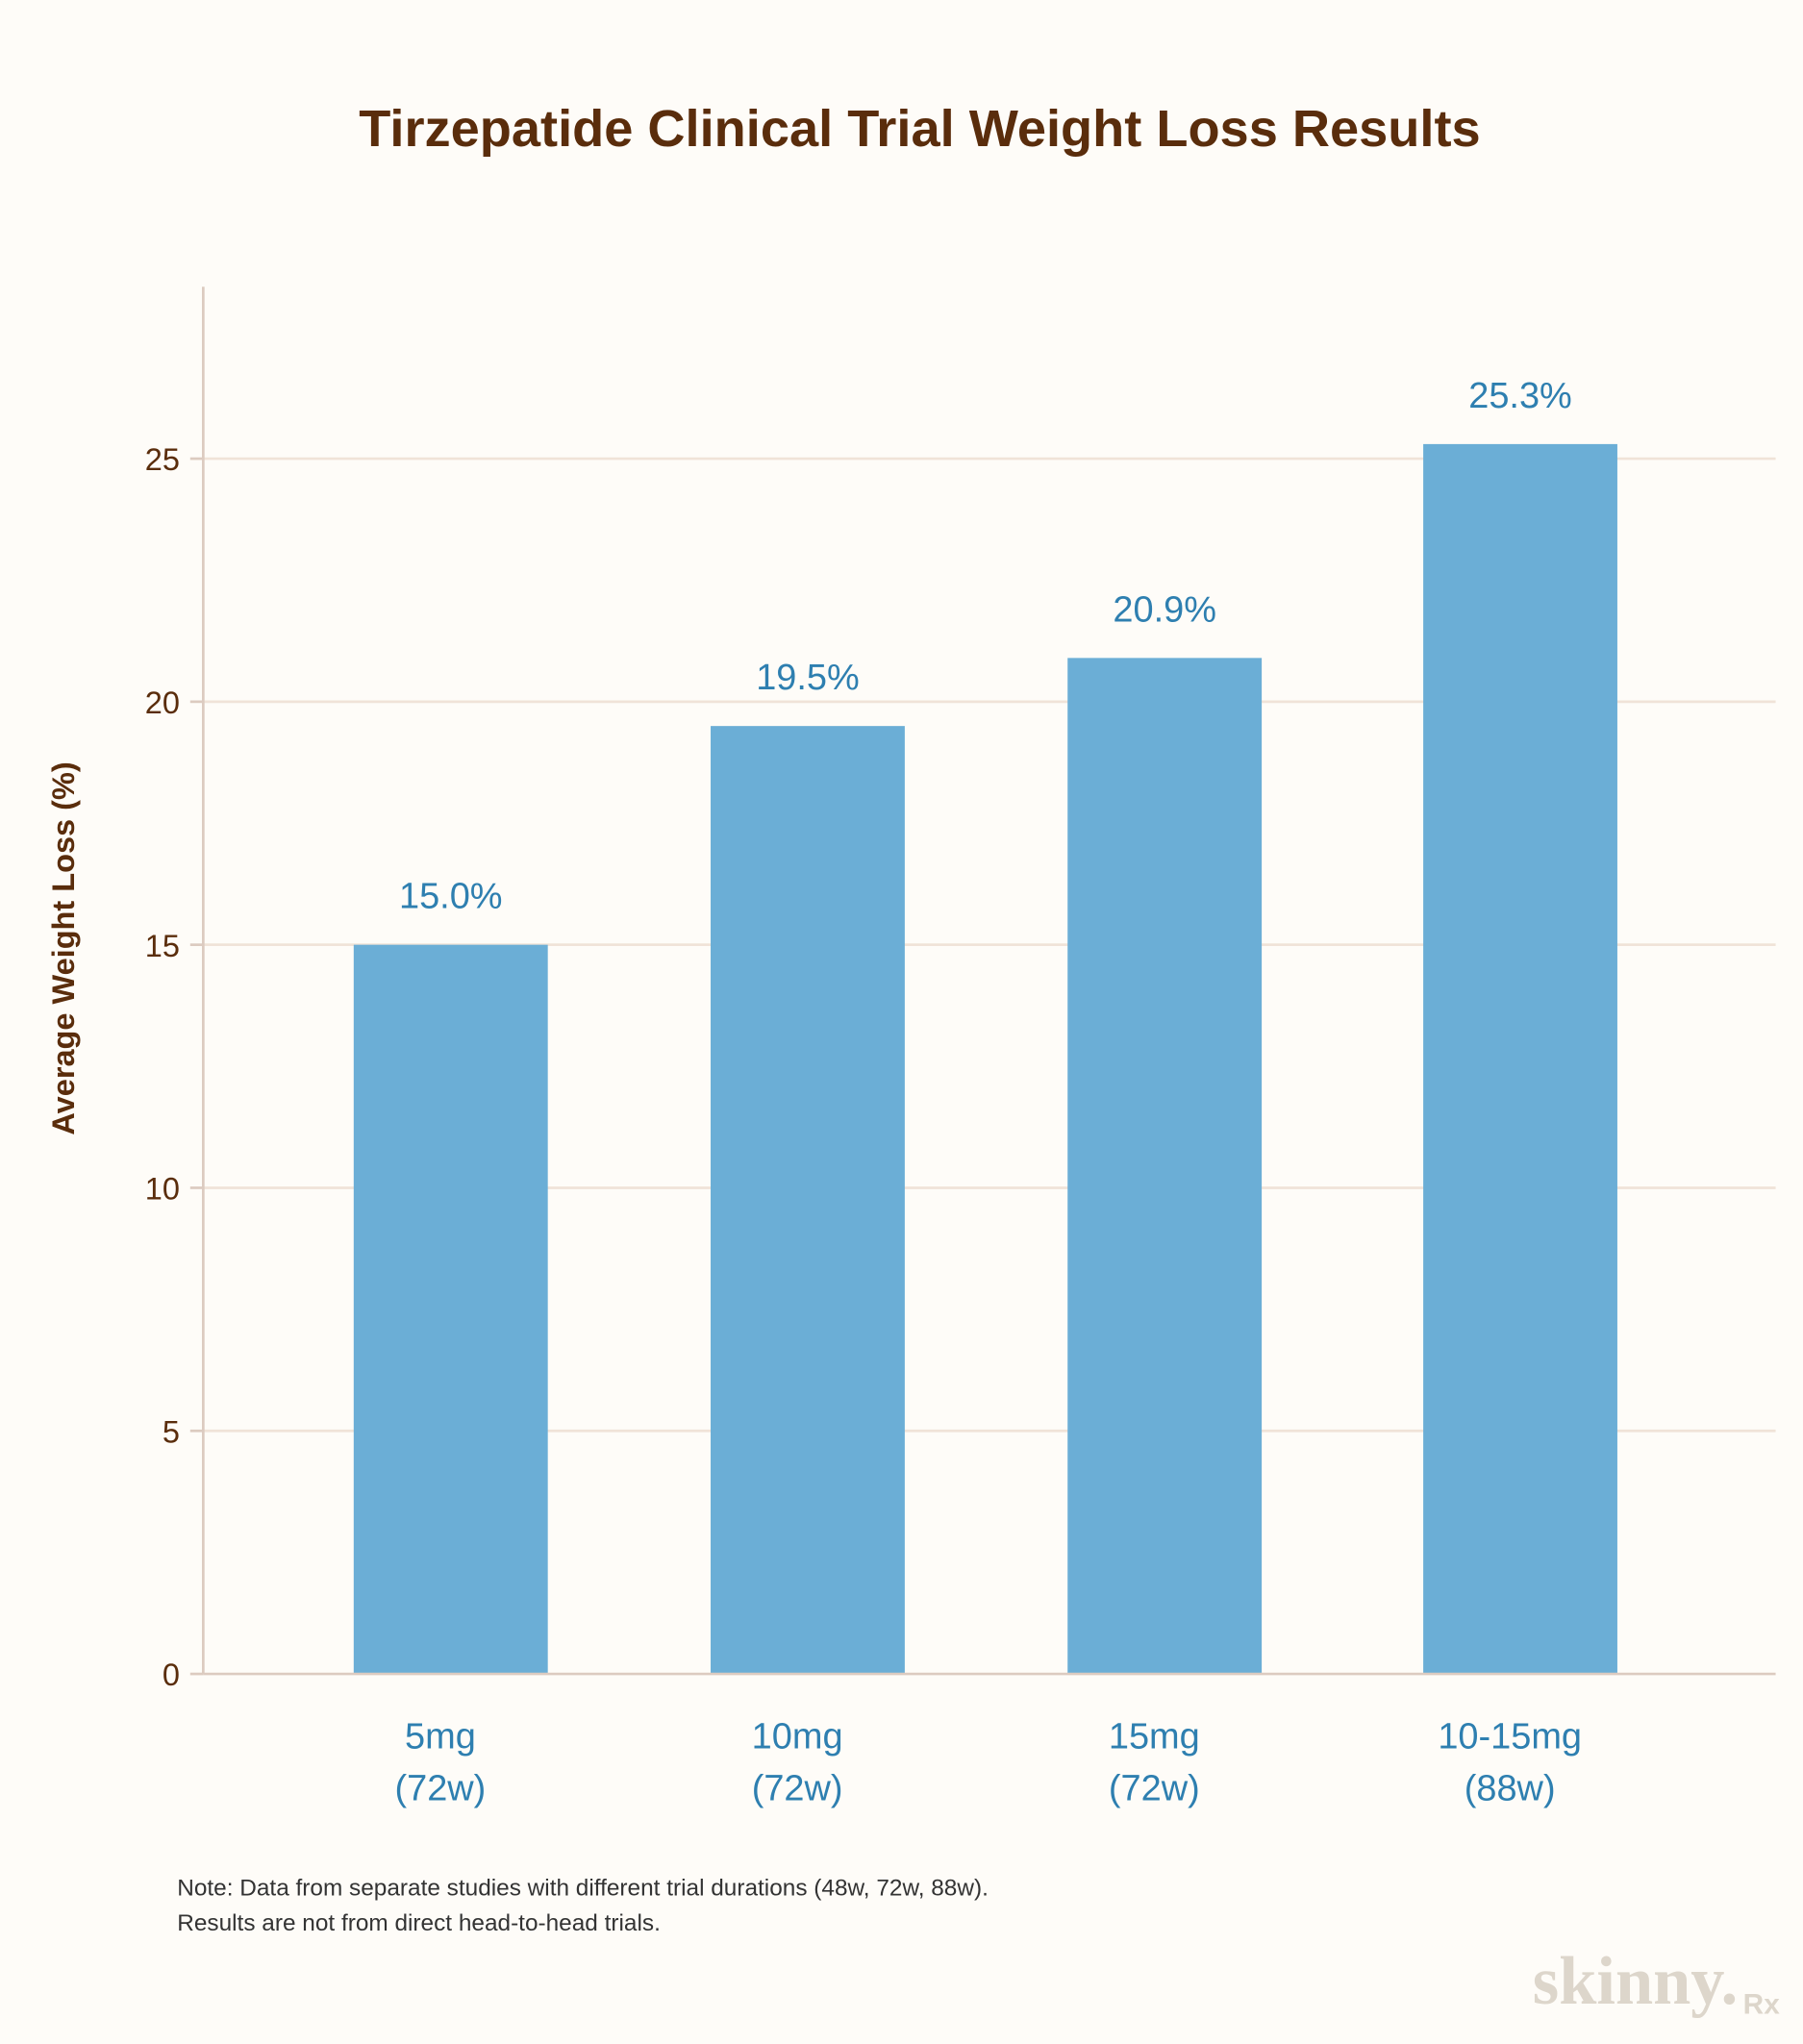  I want to click on x-tick-label: 15mg, so click(1154, 1736).